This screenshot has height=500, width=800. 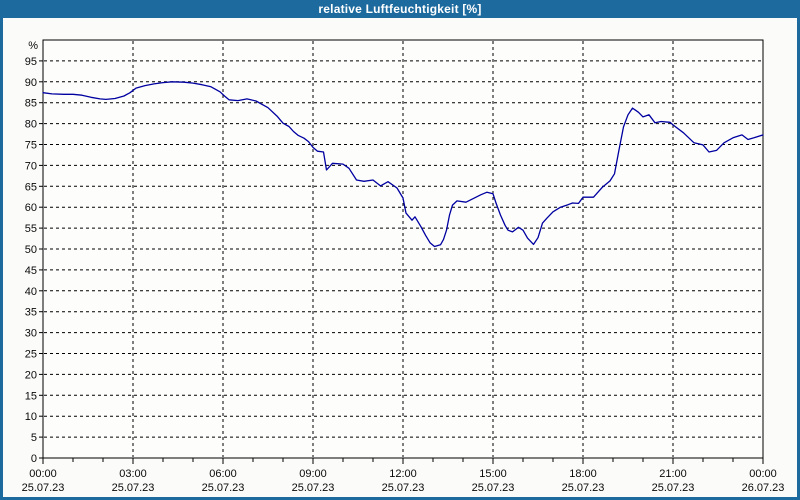 I want to click on y-tick-label: 40, so click(x=31, y=292).